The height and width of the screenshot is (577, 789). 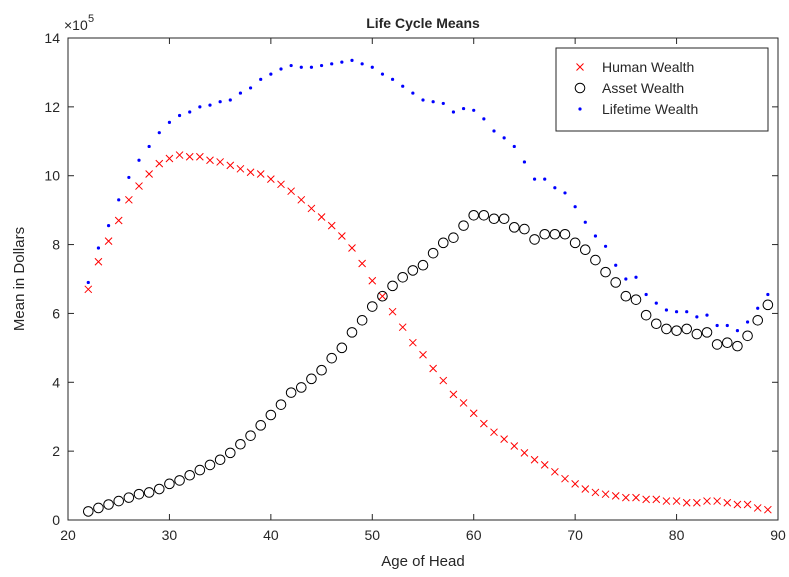 What do you see at coordinates (19, 279) in the screenshot?
I see `y-axis-label: Mean in Dollars` at bounding box center [19, 279].